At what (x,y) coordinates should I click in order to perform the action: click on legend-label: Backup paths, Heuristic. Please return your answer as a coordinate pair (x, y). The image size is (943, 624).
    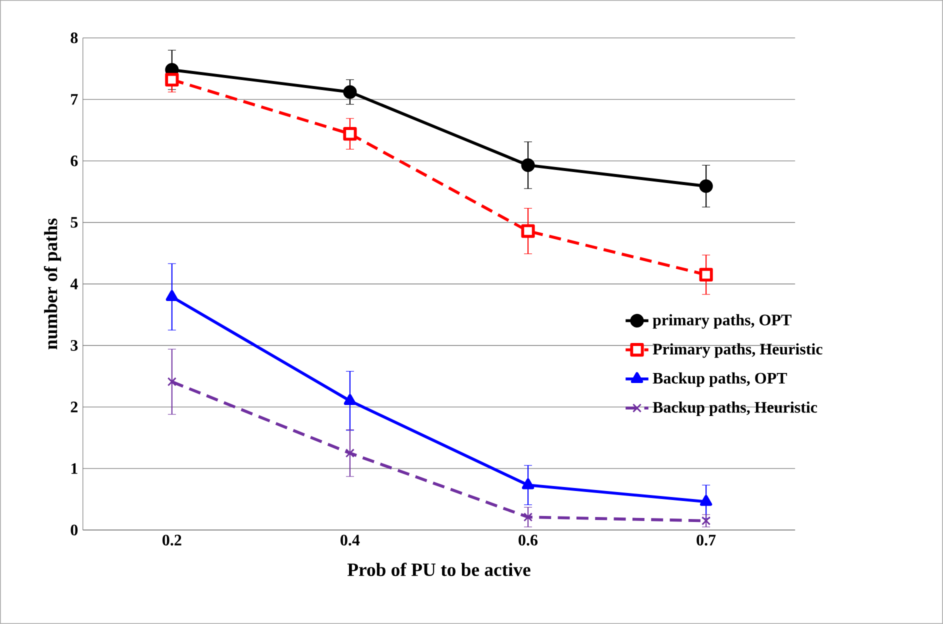
    Looking at the image, I should click on (735, 409).